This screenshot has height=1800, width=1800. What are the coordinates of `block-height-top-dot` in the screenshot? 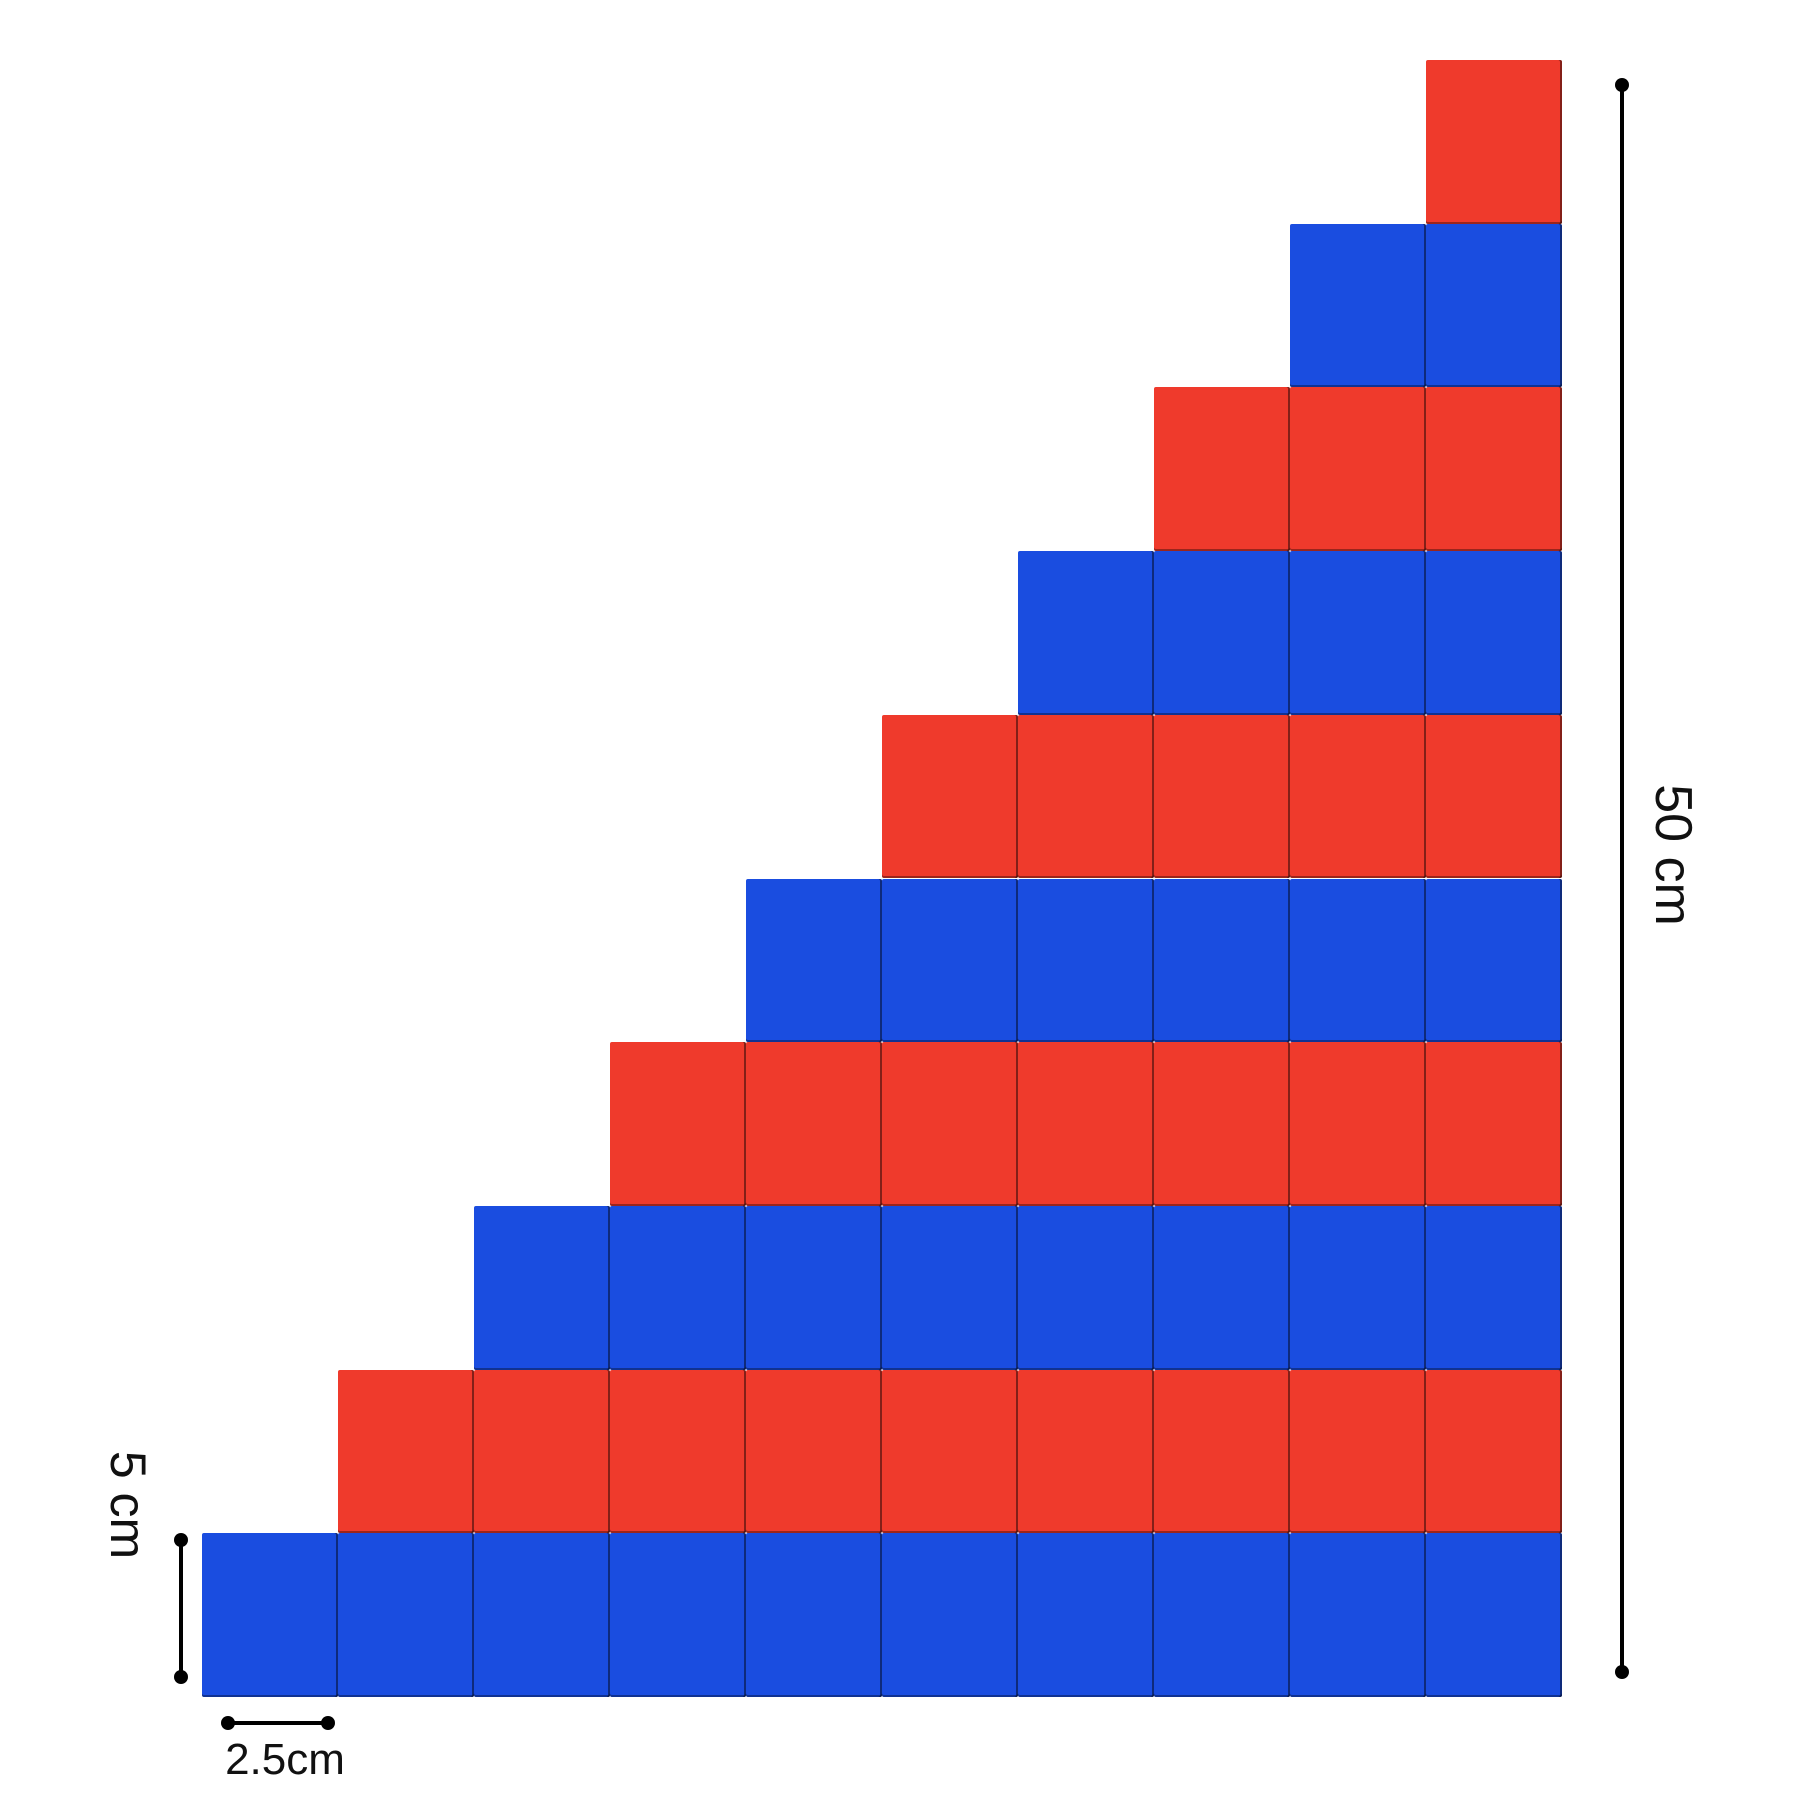 It's located at (181, 1540).